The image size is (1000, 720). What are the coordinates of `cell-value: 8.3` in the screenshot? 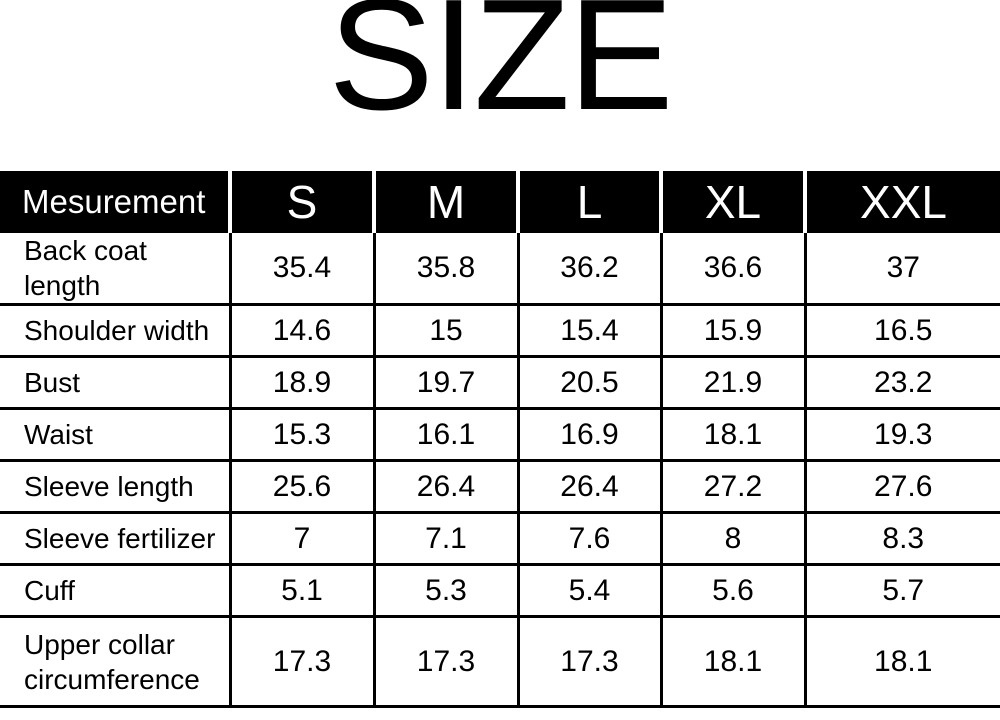 It's located at (901, 539).